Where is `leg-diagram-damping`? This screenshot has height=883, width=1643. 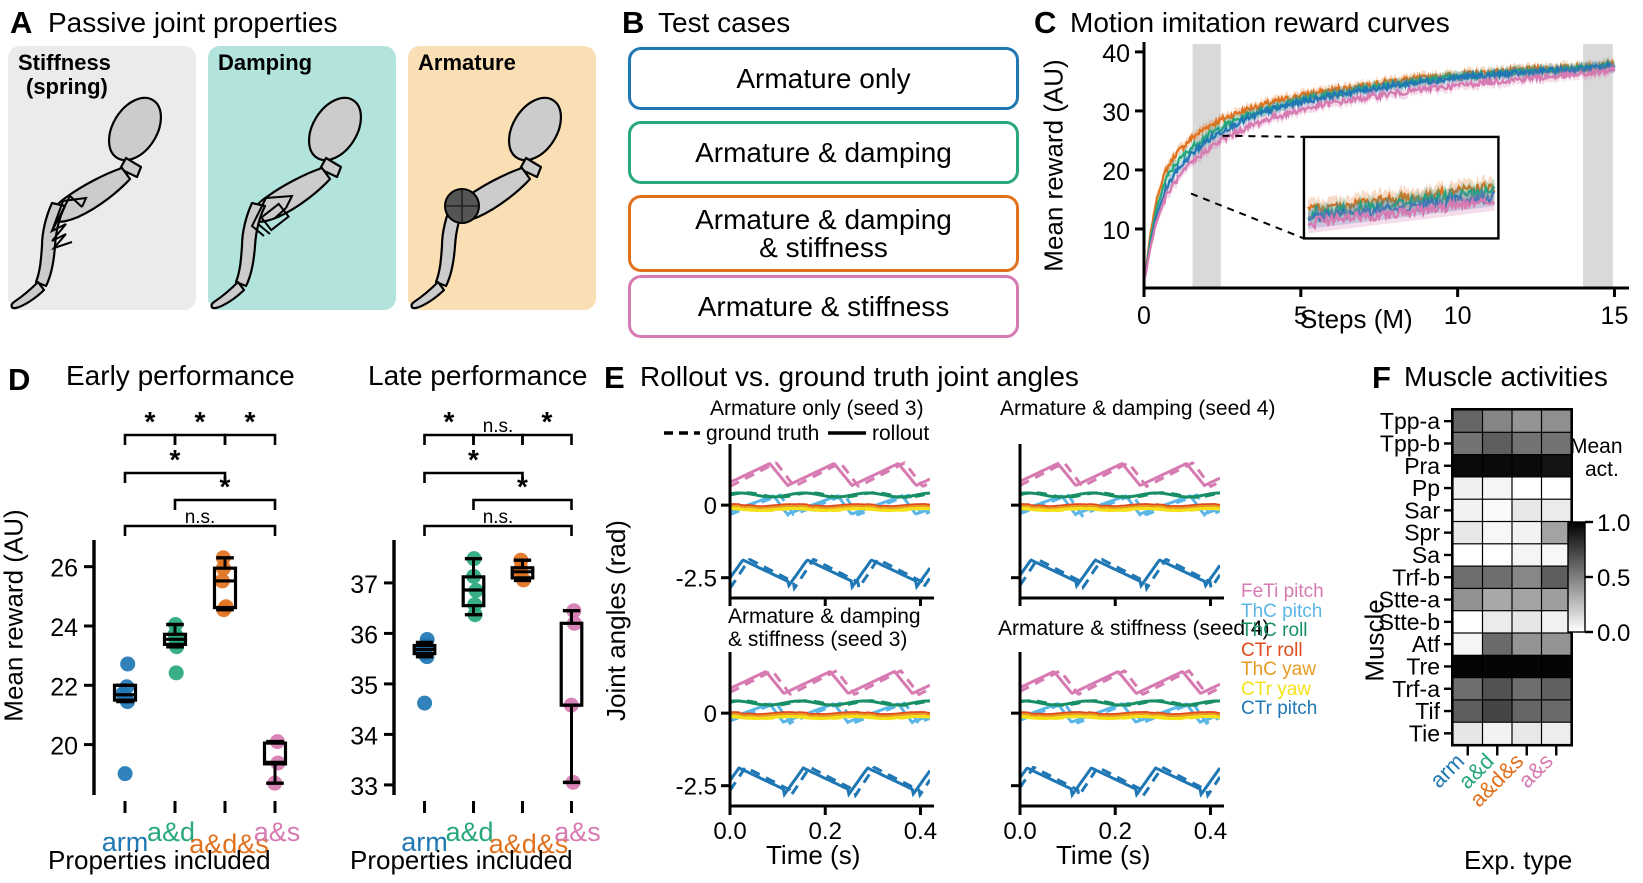 leg-diagram-damping is located at coordinates (286, 203).